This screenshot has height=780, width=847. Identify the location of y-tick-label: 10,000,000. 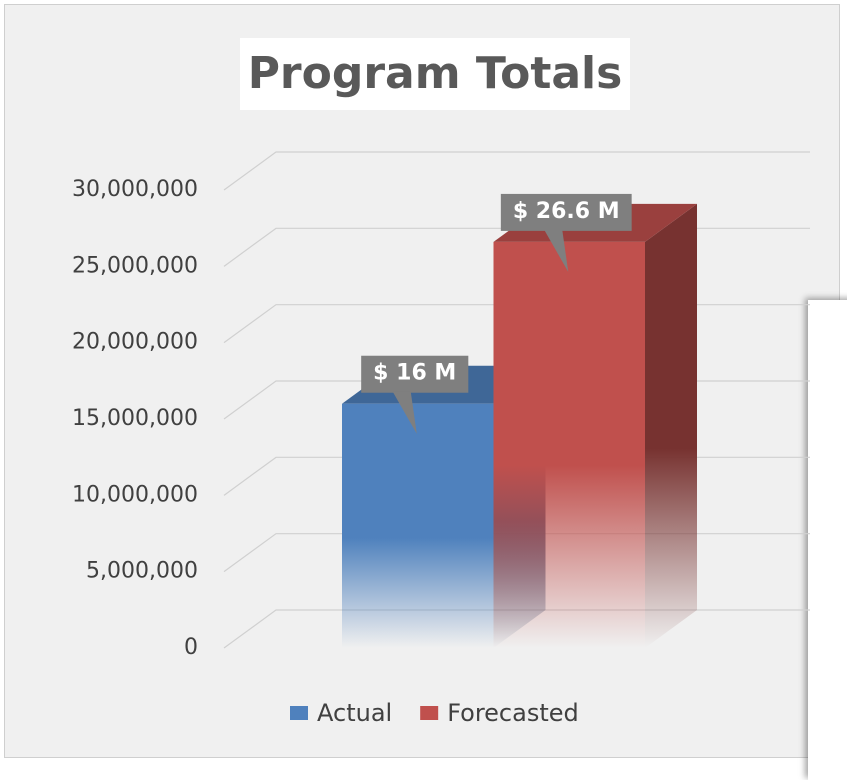
(135, 494).